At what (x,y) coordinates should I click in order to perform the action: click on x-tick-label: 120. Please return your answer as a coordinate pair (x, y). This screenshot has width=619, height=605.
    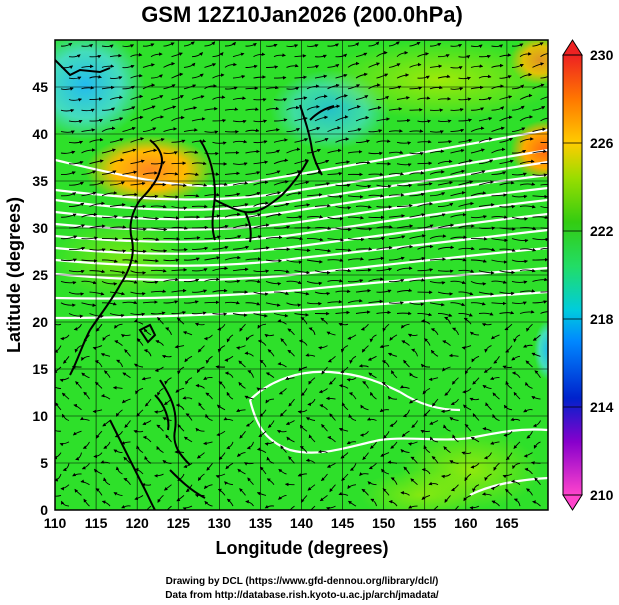
    Looking at the image, I should click on (137, 523).